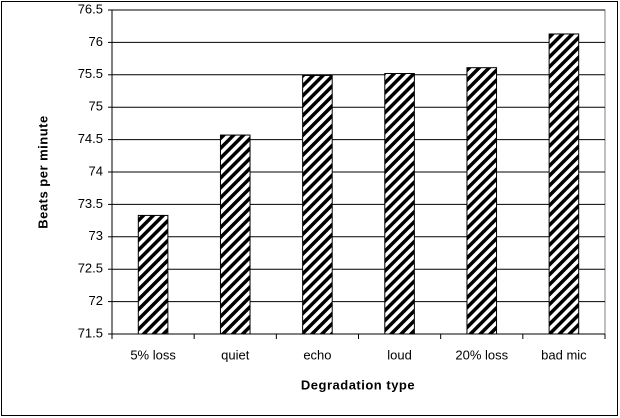  What do you see at coordinates (358, 384) in the screenshot?
I see `x-axis-title: Degradation type` at bounding box center [358, 384].